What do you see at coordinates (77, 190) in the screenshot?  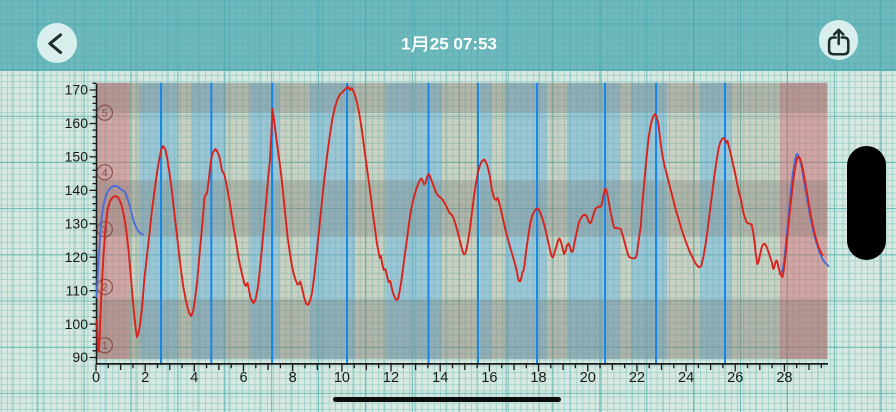 I see `svg-text: 140` at bounding box center [77, 190].